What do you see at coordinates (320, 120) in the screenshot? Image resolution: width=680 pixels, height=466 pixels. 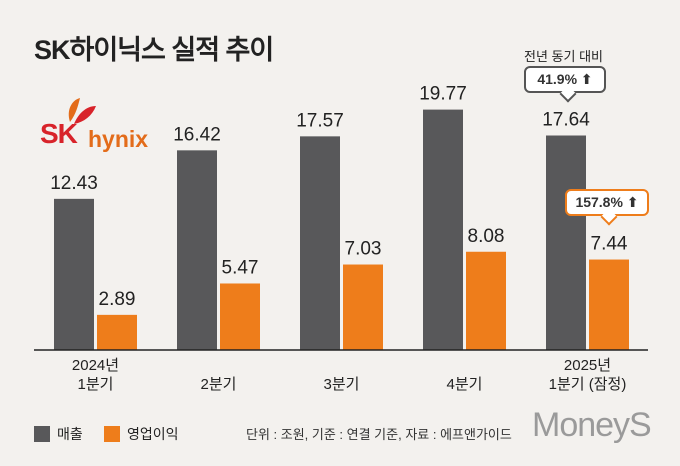 I see `revenue-value-label-3: 17.57` at bounding box center [320, 120].